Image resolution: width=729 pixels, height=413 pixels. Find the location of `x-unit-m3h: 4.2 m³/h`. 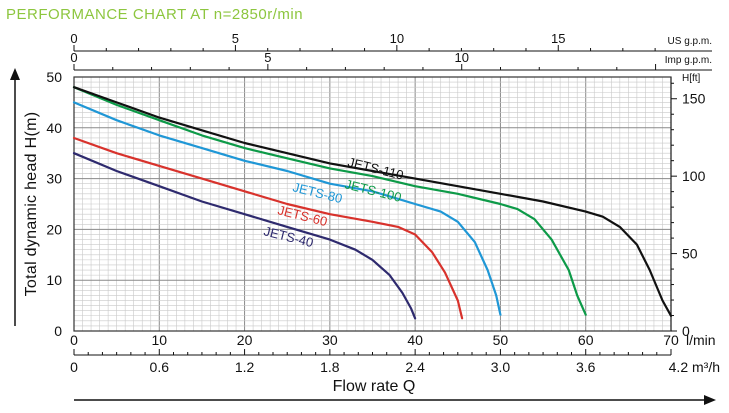

x-unit-m3h: 4.2 m³/h is located at coordinates (694, 367).